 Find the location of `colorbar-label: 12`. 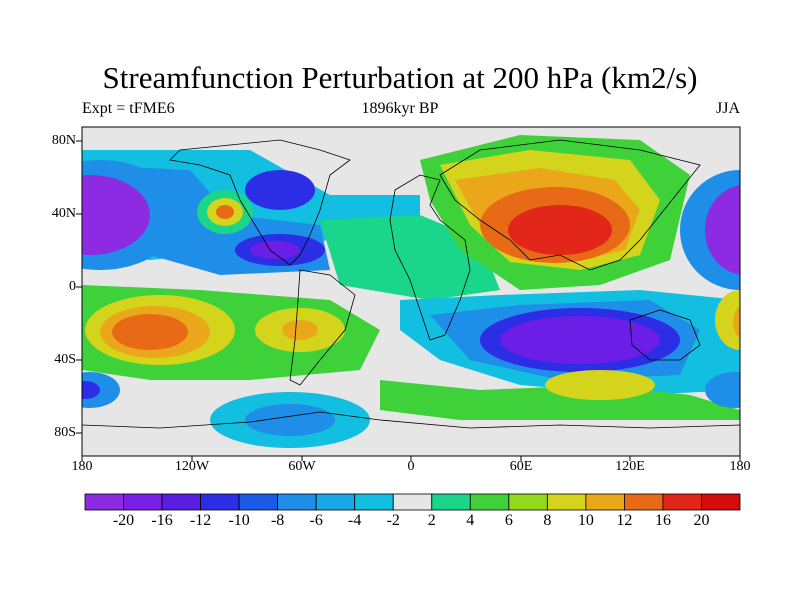

colorbar-label: 12 is located at coordinates (624, 520).